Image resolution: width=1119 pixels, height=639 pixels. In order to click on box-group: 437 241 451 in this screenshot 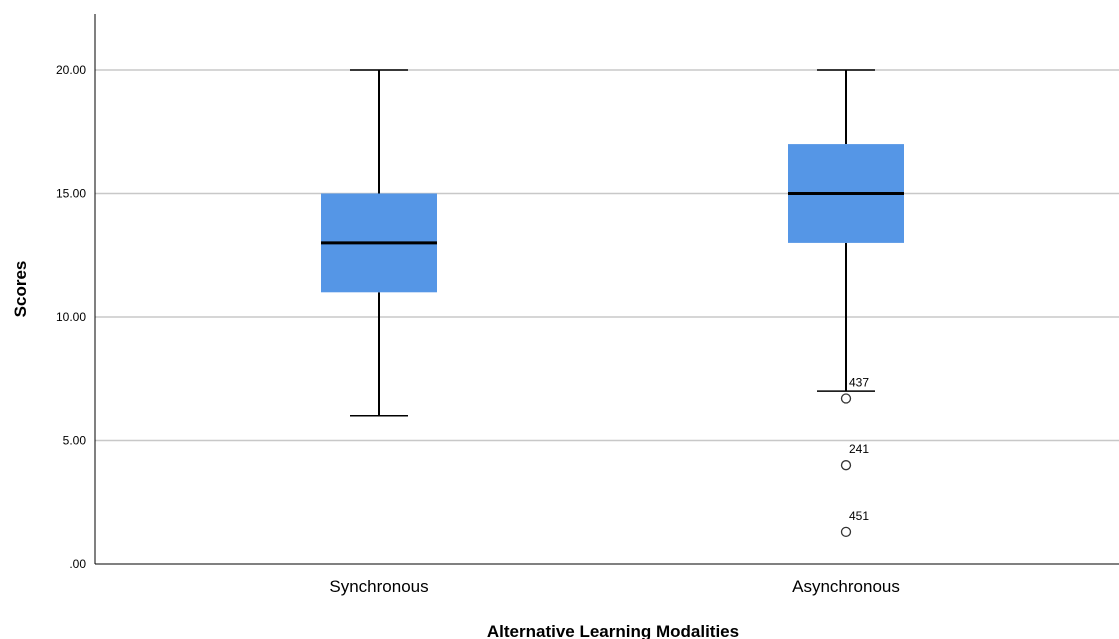, I will do `click(846, 303)`.